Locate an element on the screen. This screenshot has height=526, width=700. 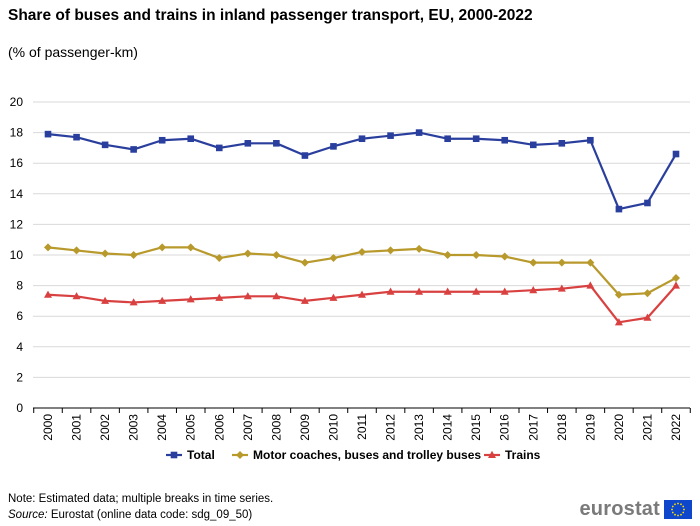
x-tick-label: 2019 is located at coordinates (590, 427).